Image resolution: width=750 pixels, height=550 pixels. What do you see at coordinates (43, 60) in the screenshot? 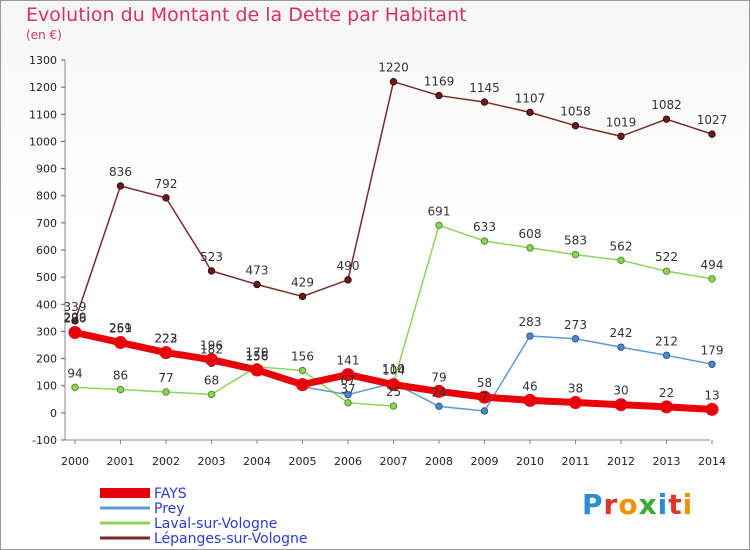
I see `y-tick-label: 1300` at bounding box center [43, 60].